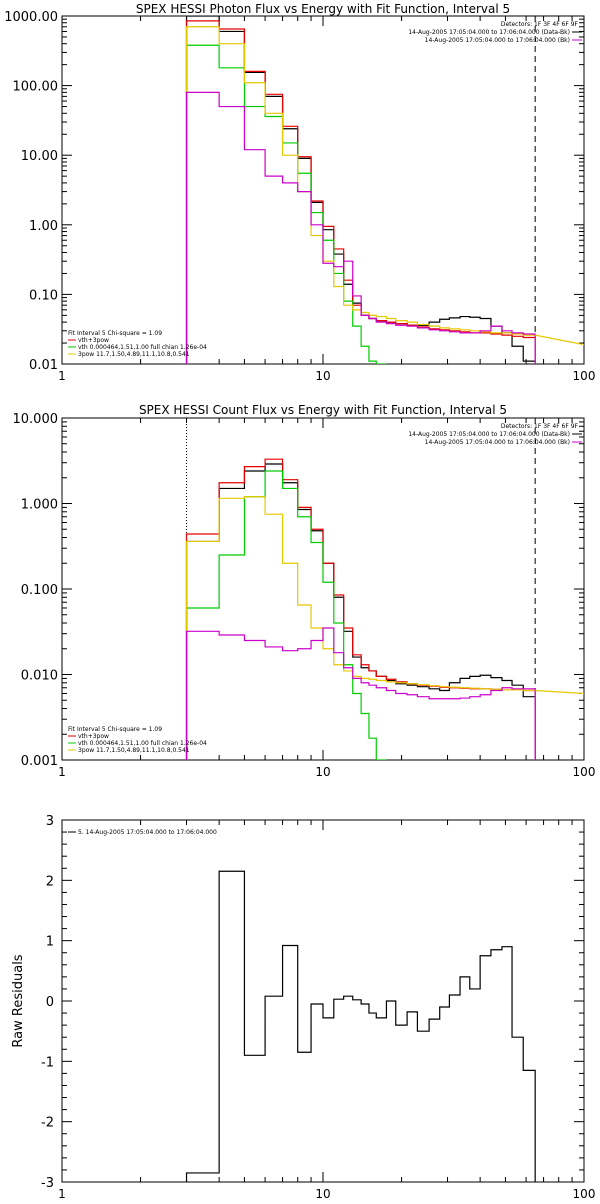  I want to click on y-tick-label: 2, so click(50, 881).